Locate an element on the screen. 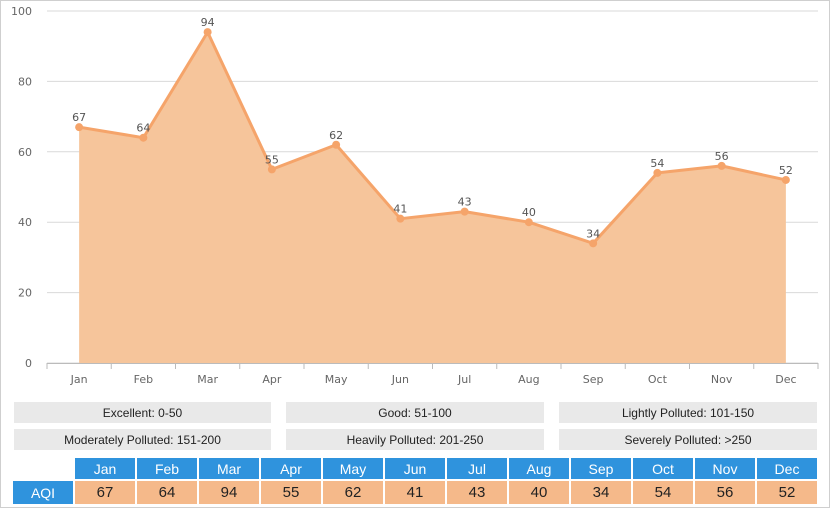 This screenshot has height=508, width=830. data-label-mar: 94 is located at coordinates (208, 22).